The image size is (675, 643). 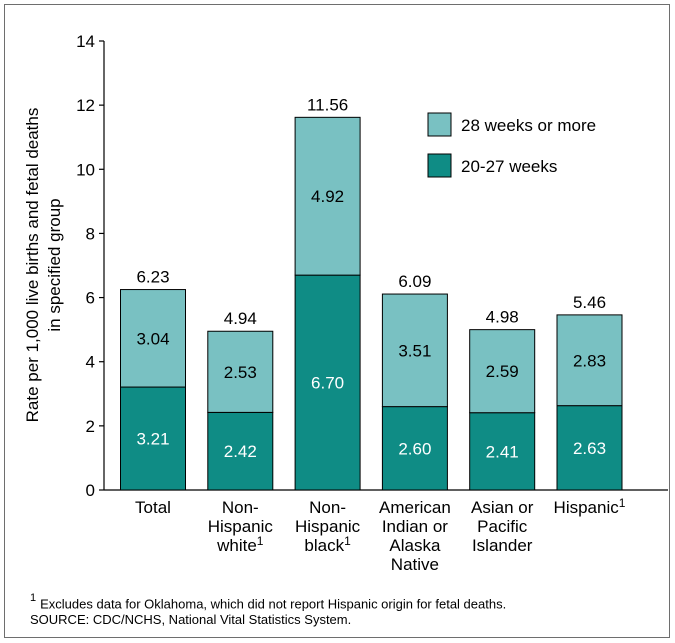 What do you see at coordinates (240, 318) in the screenshot?
I see `bar-total-label: 4.94` at bounding box center [240, 318].